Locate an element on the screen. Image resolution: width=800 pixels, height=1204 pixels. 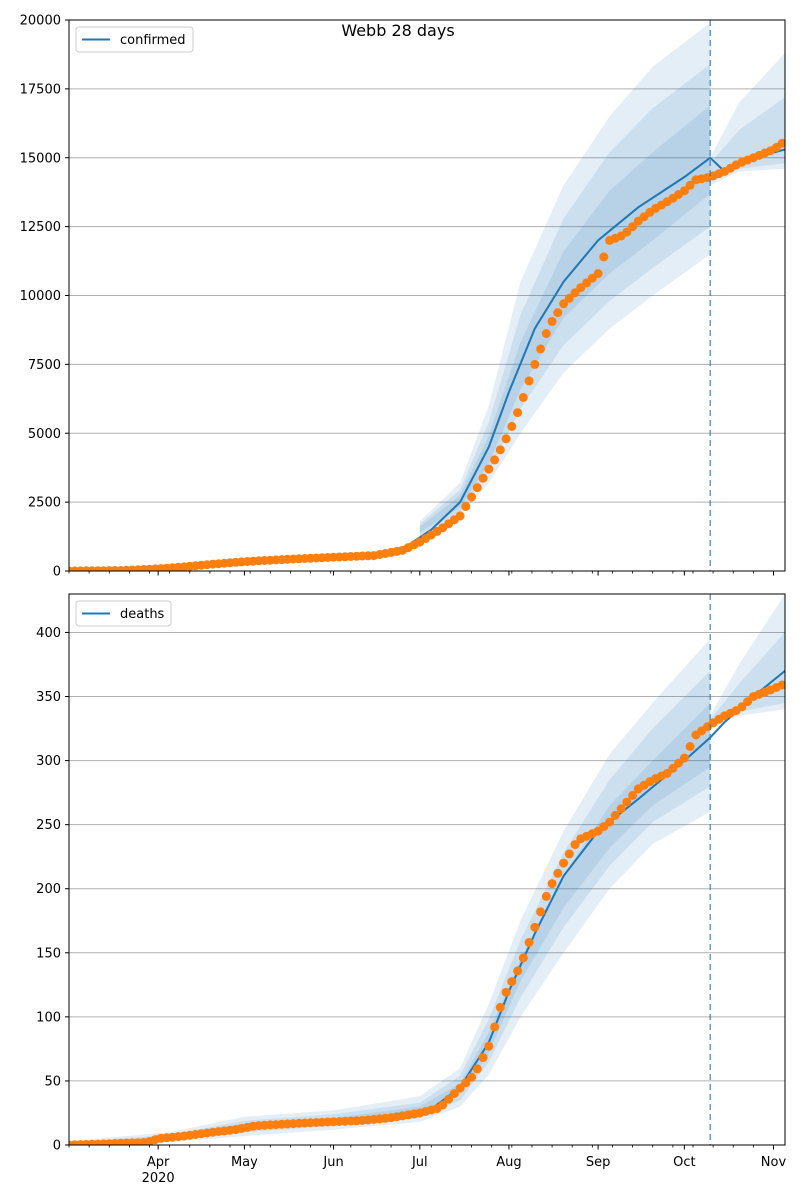
x-tick-label: Apr is located at coordinates (158, 1162).